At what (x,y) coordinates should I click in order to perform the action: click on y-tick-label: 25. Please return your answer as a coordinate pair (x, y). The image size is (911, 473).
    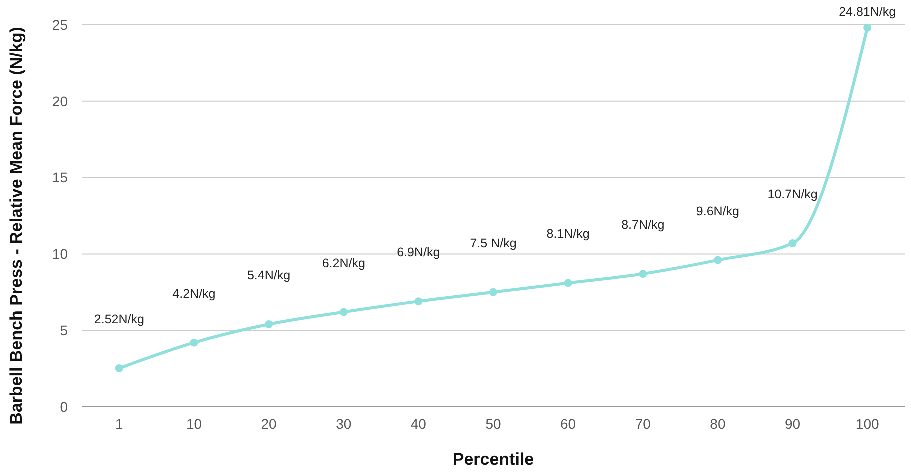
    Looking at the image, I should click on (60, 24).